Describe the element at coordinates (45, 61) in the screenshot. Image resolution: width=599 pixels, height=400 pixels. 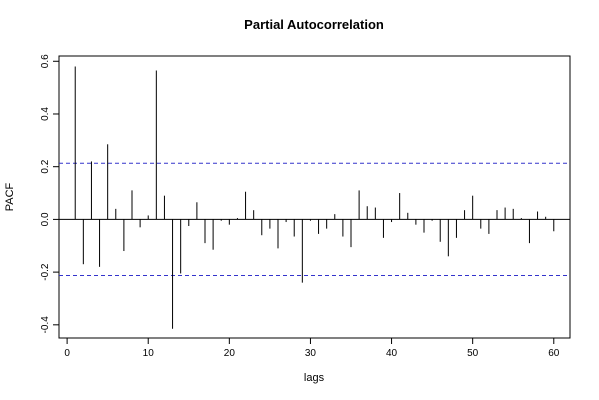
I see `y-tick-label-5: 0.6` at that location.